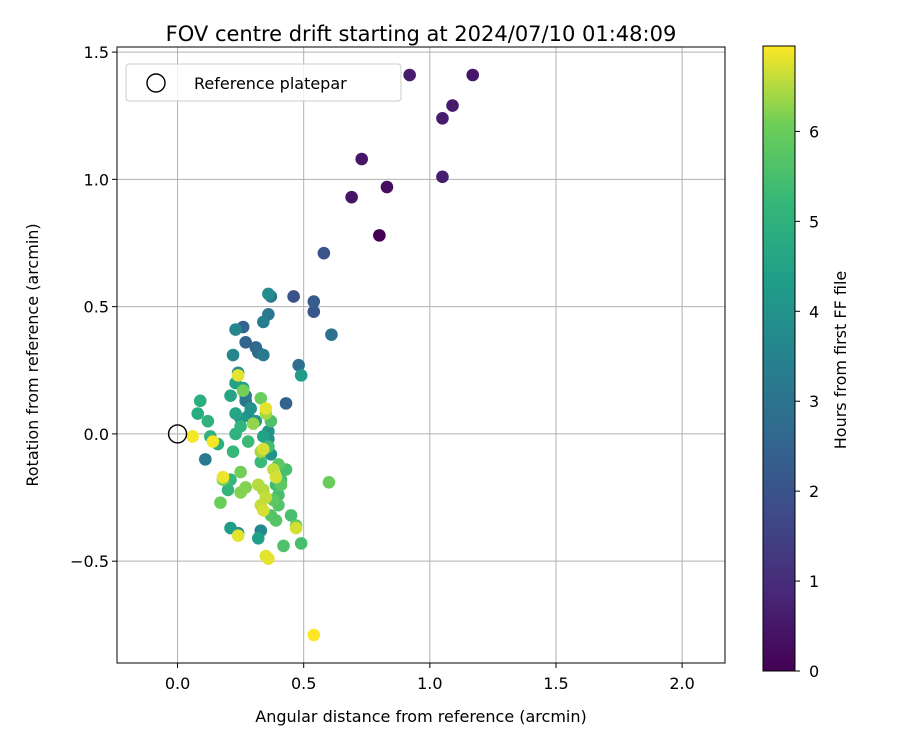 Image resolution: width=900 pixels, height=754 pixels. I want to click on x-axis-ticks: 0.0 0.5 1.0 1.5 2.0, so click(430, 678).